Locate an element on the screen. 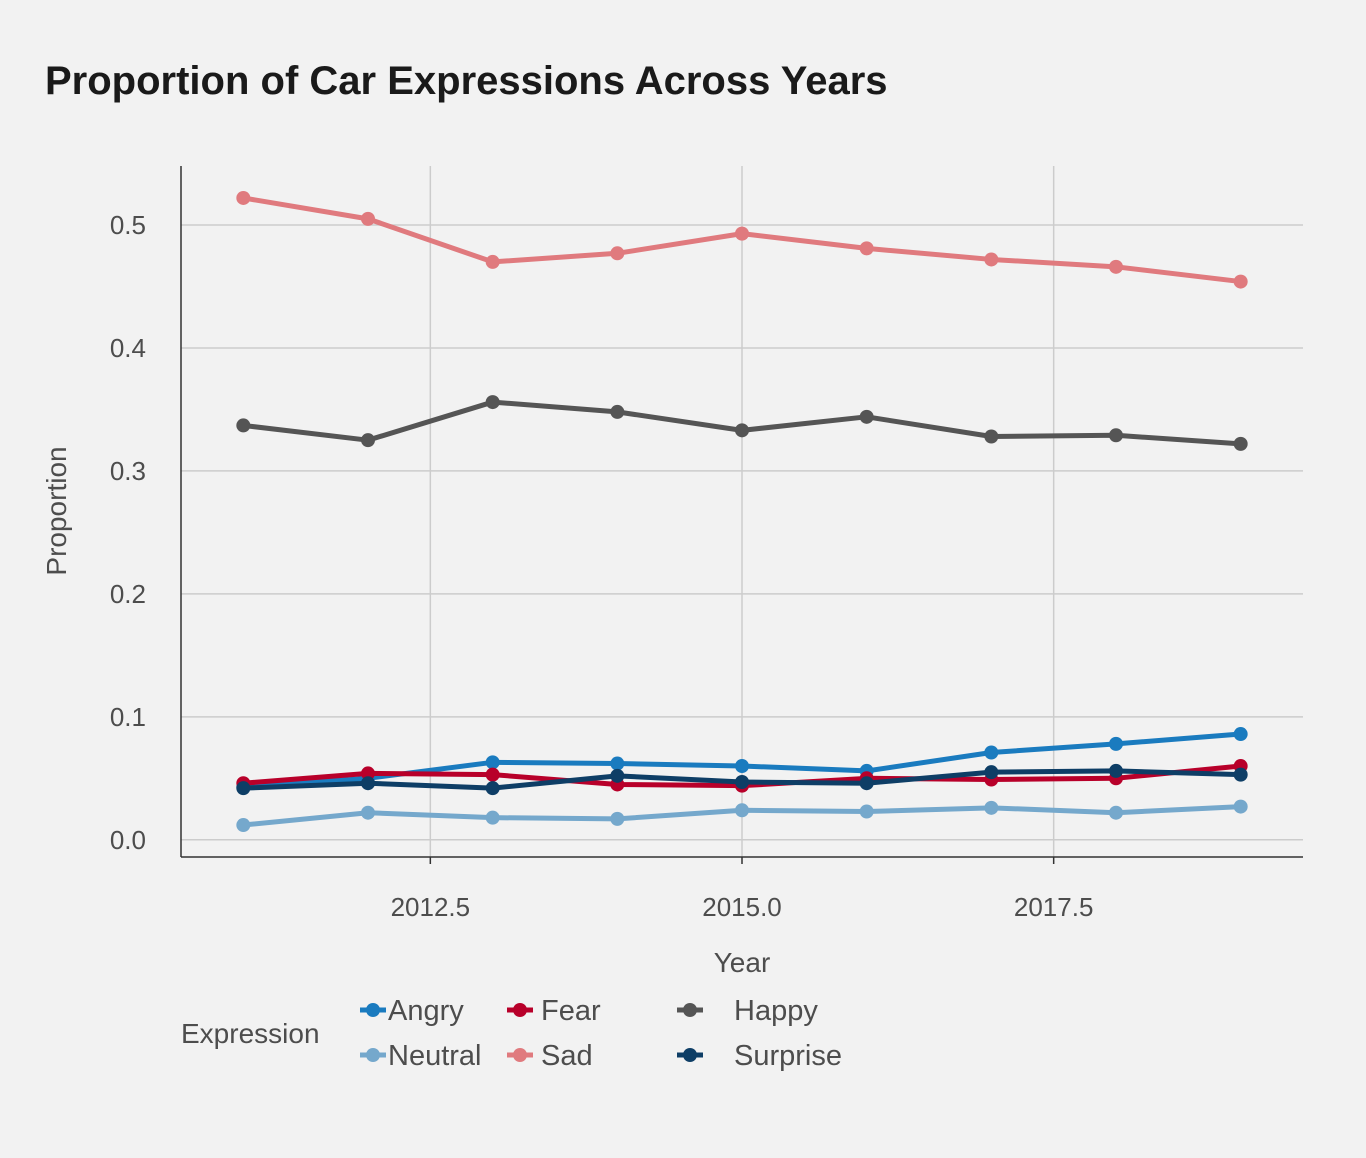 This screenshot has height=1158, width=1366. legend-item-happy: Happy is located at coordinates (747, 1011).